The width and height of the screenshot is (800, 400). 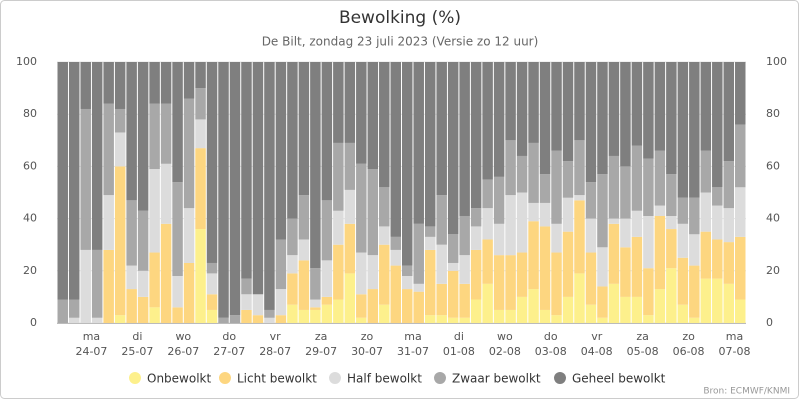 What do you see at coordinates (689, 351) in the screenshot?
I see `x-tick-date: 06-08` at bounding box center [689, 351].